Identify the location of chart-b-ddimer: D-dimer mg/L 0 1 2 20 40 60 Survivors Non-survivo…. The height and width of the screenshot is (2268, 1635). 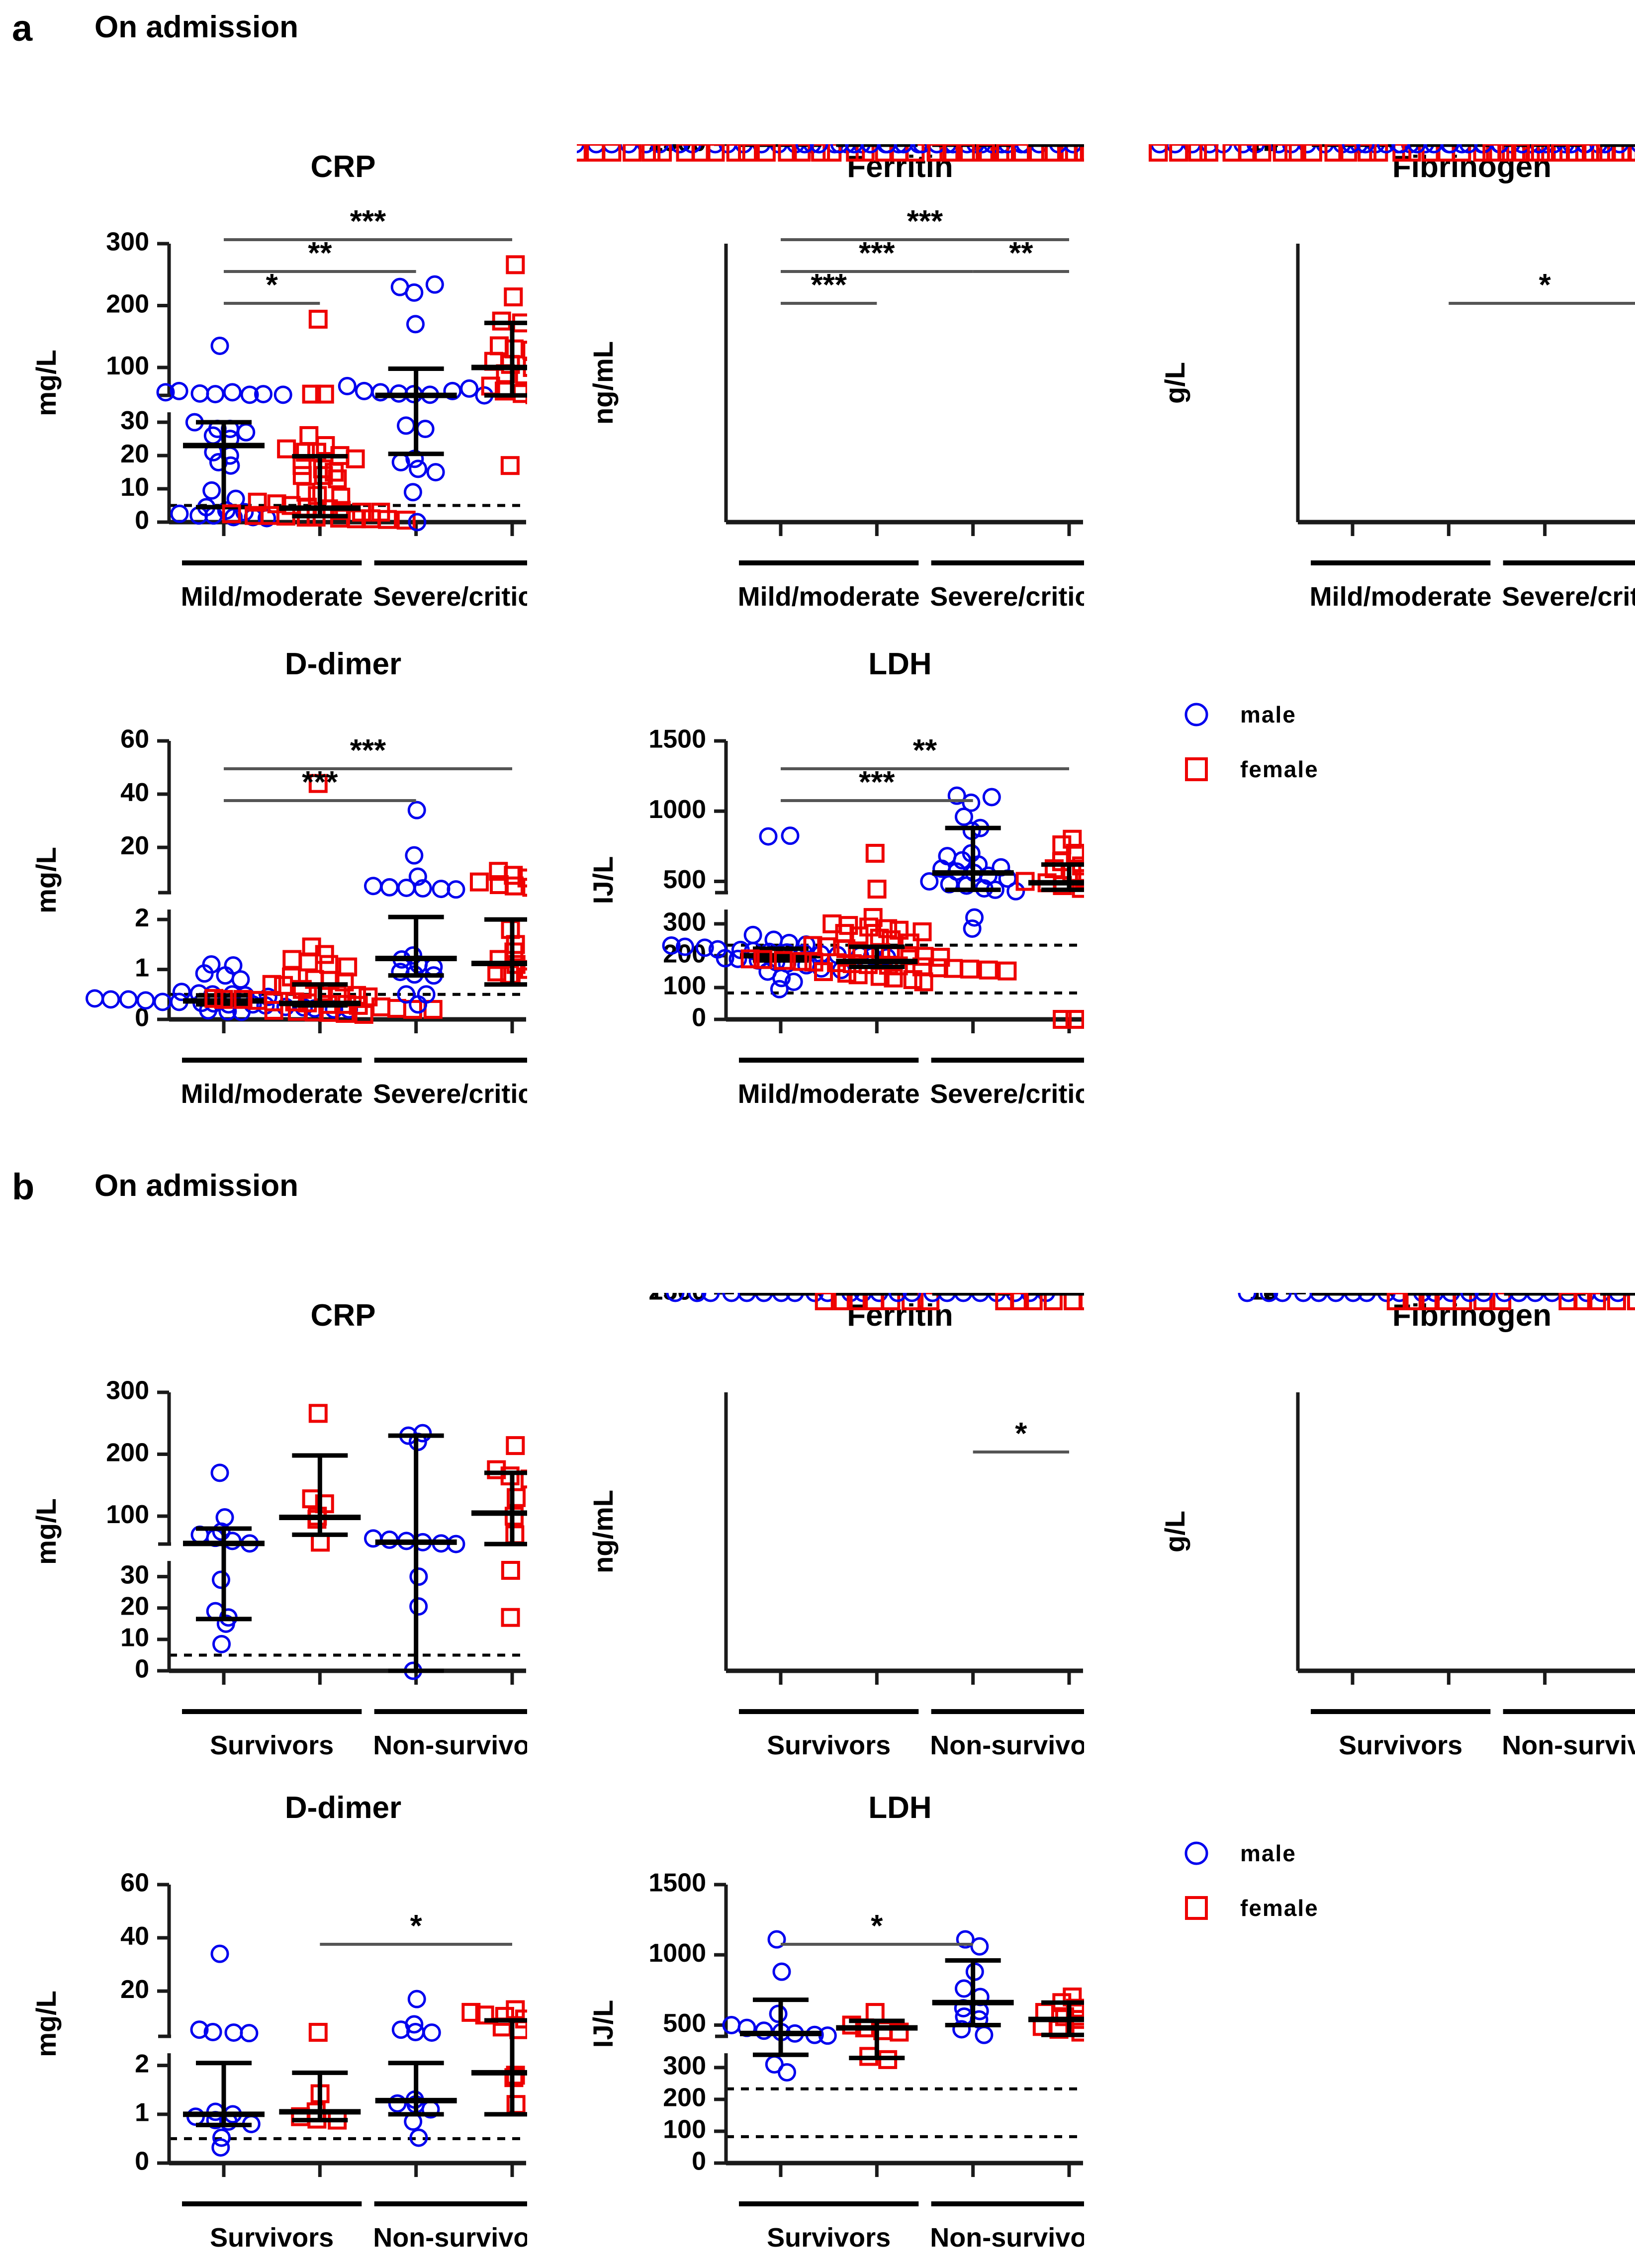
(273, 2024).